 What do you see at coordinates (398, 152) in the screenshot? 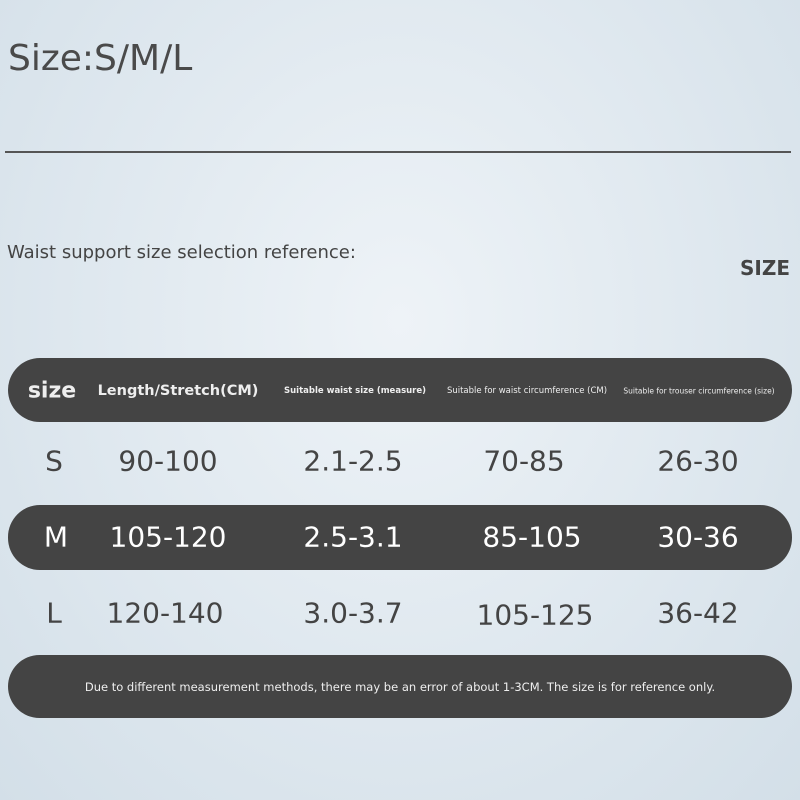
I see `divider` at bounding box center [398, 152].